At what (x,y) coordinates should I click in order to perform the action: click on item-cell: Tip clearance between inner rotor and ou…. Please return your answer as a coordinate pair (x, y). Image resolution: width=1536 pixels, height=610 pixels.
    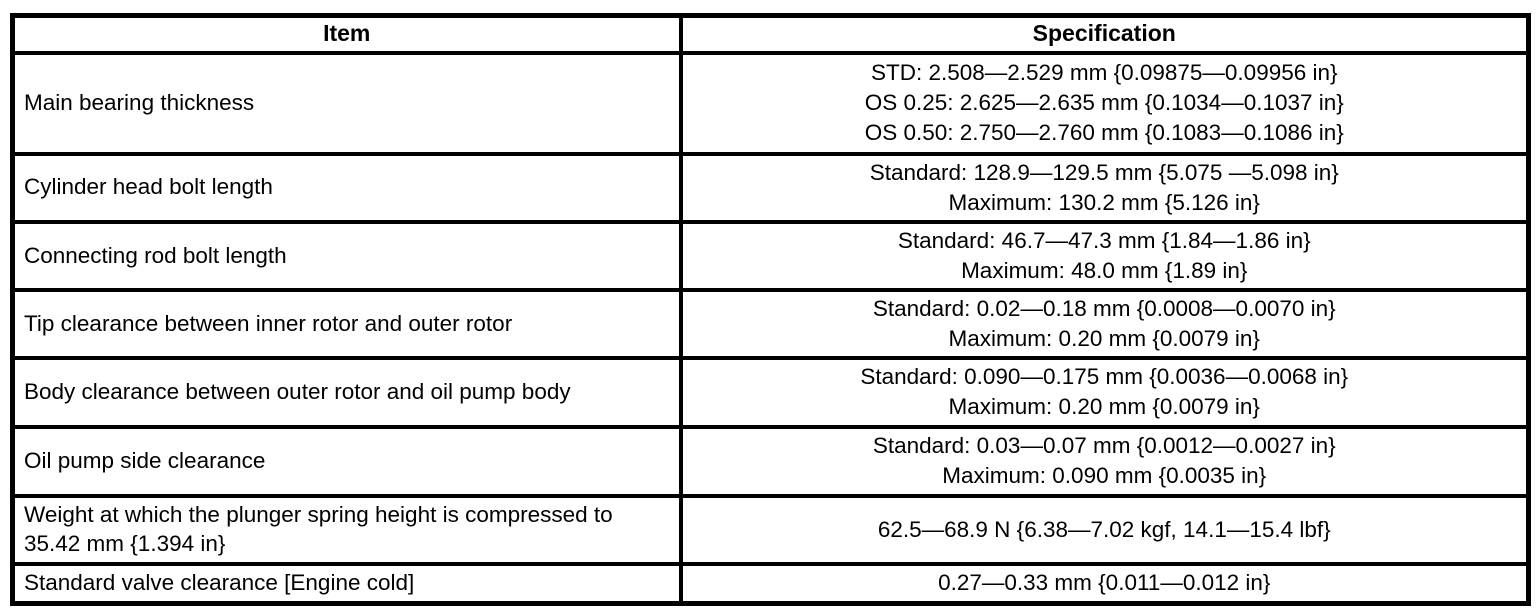
    Looking at the image, I should click on (346, 324).